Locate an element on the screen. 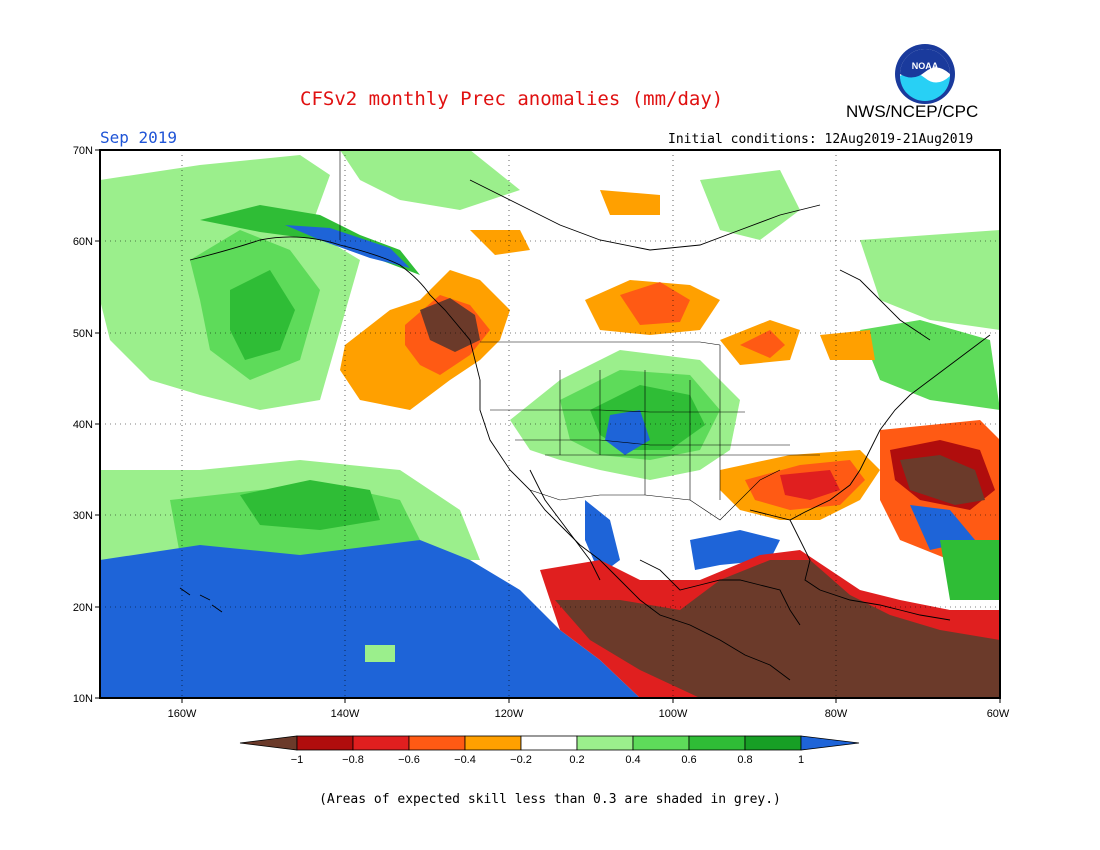  lon-label: 120W is located at coordinates (509, 714).